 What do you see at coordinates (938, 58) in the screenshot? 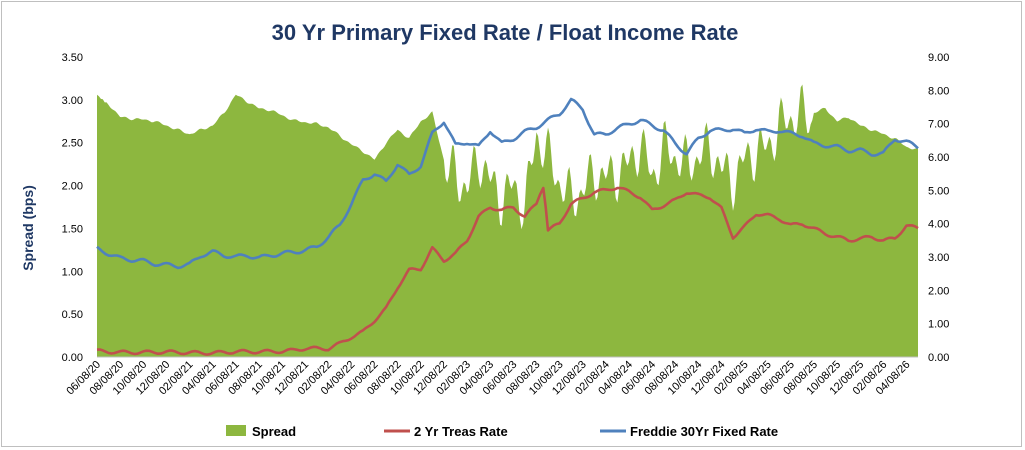
I see `right-tick-label: 9.00` at bounding box center [938, 58].